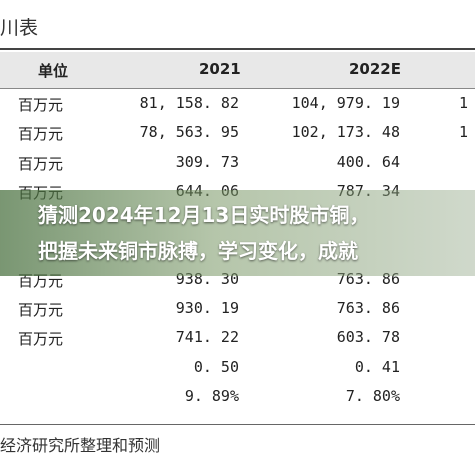 This screenshot has height=475, width=475. I want to click on header-unit: 单位, so click(53, 71).